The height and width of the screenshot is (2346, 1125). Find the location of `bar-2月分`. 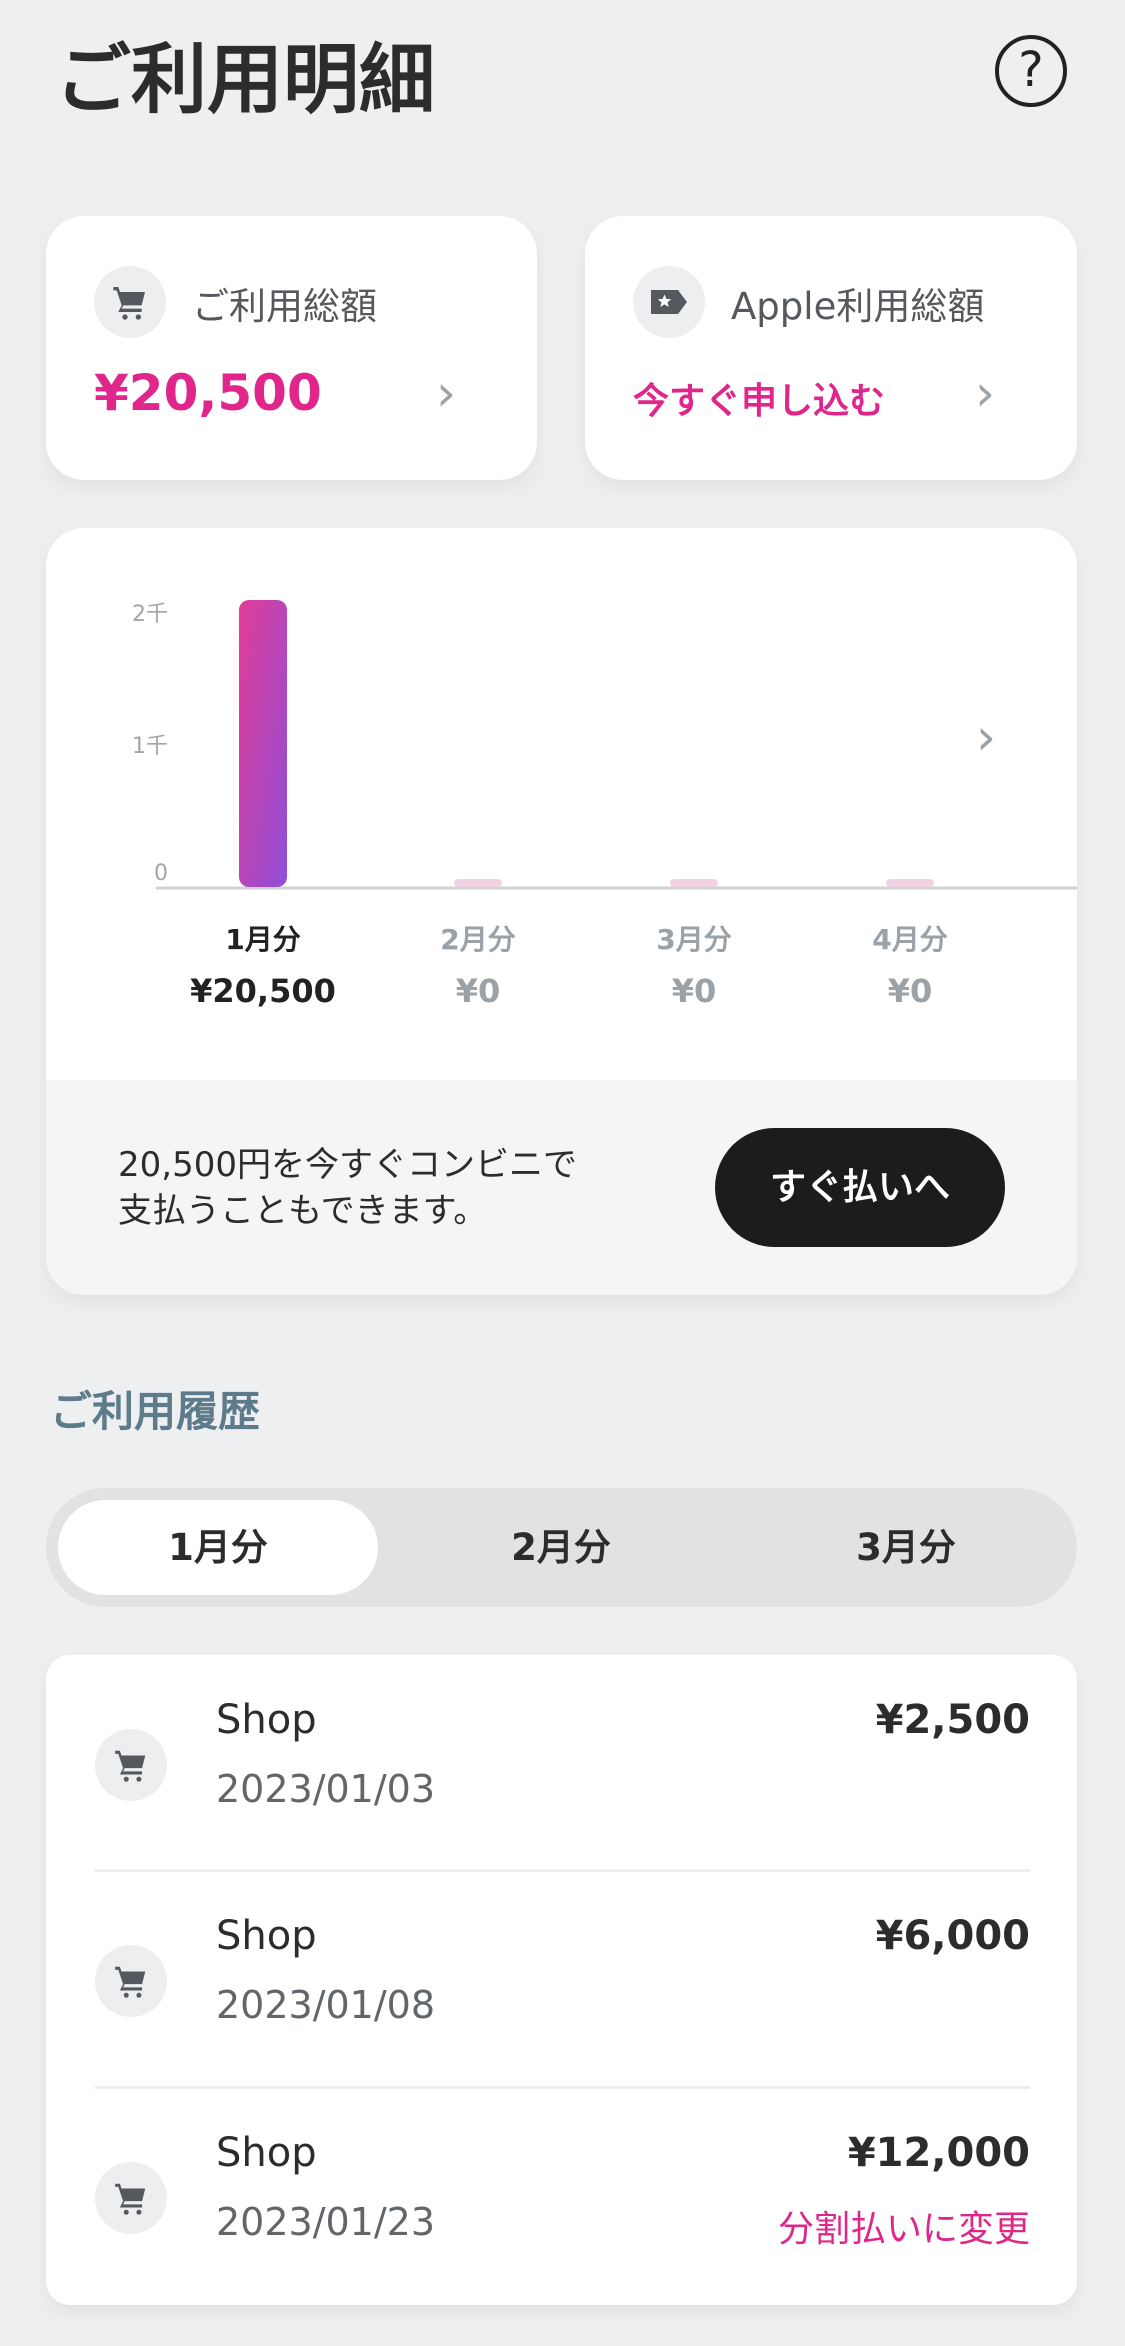

bar-2月分 is located at coordinates (478, 883).